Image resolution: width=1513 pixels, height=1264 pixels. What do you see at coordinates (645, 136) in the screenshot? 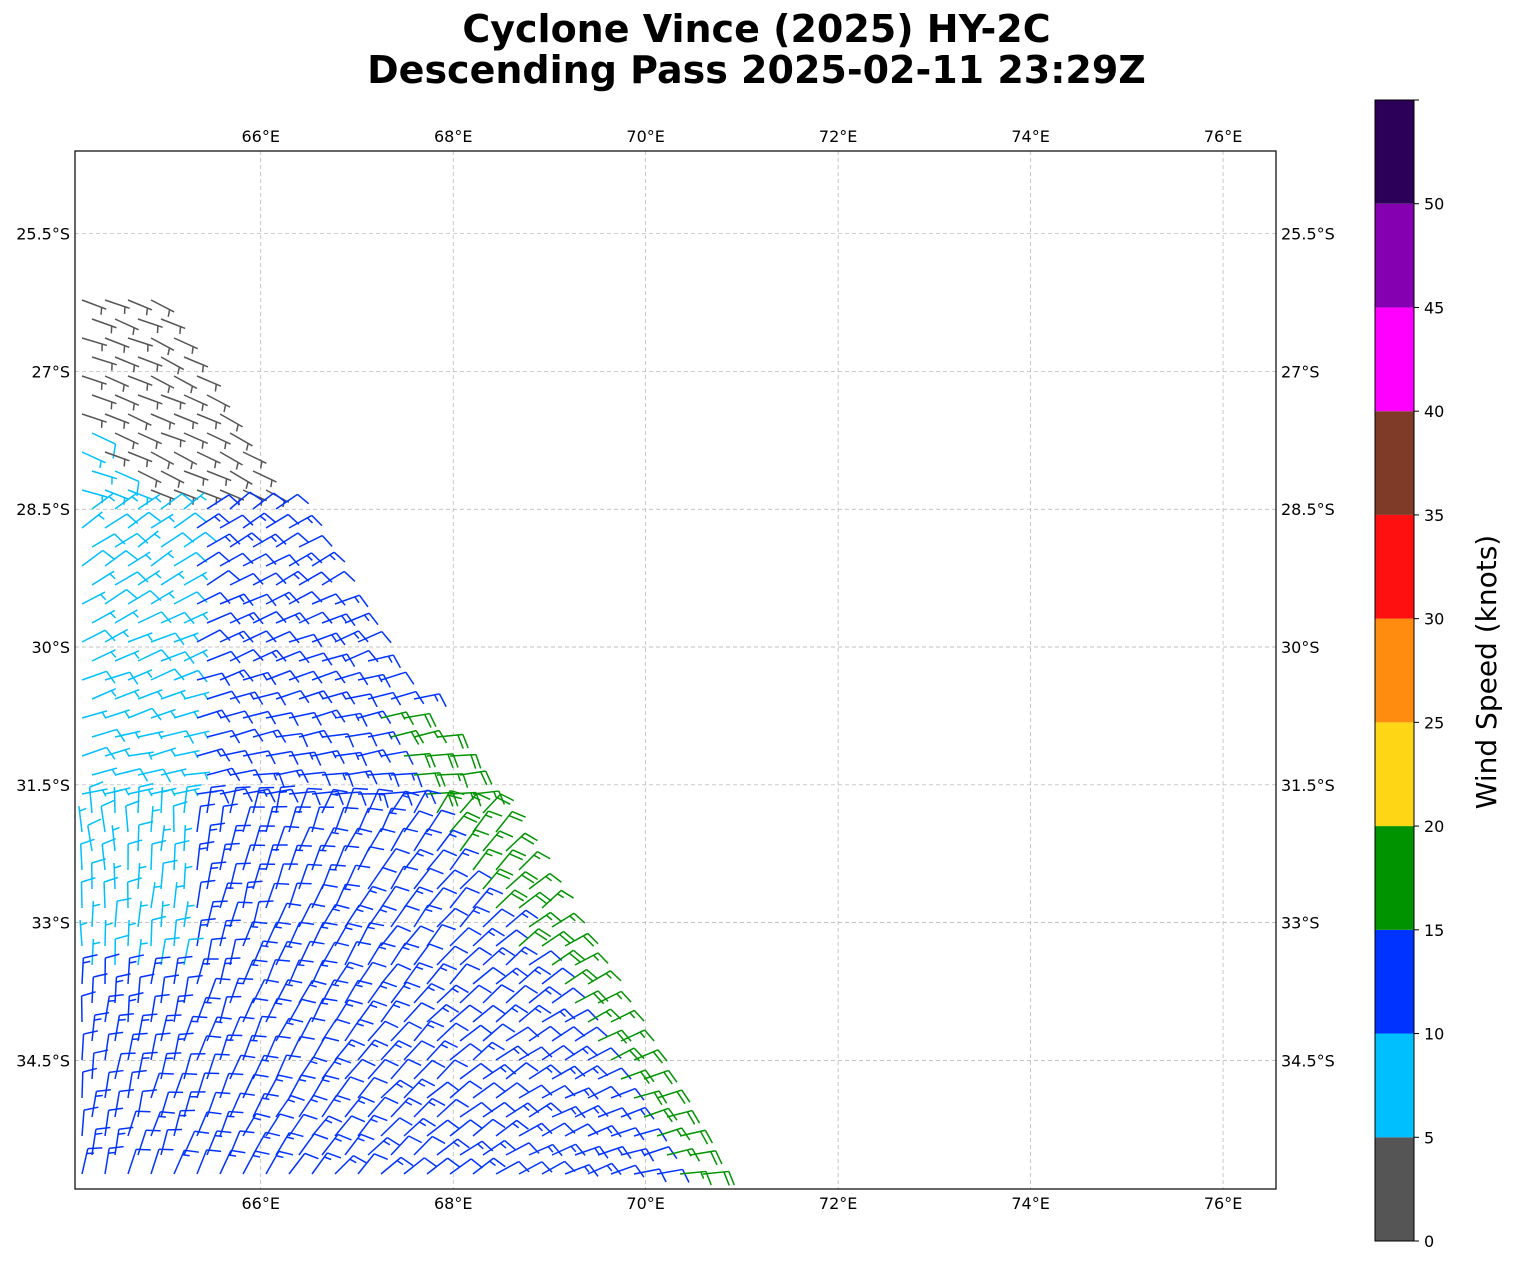
I see `lon-label-top: 70°E` at bounding box center [645, 136].